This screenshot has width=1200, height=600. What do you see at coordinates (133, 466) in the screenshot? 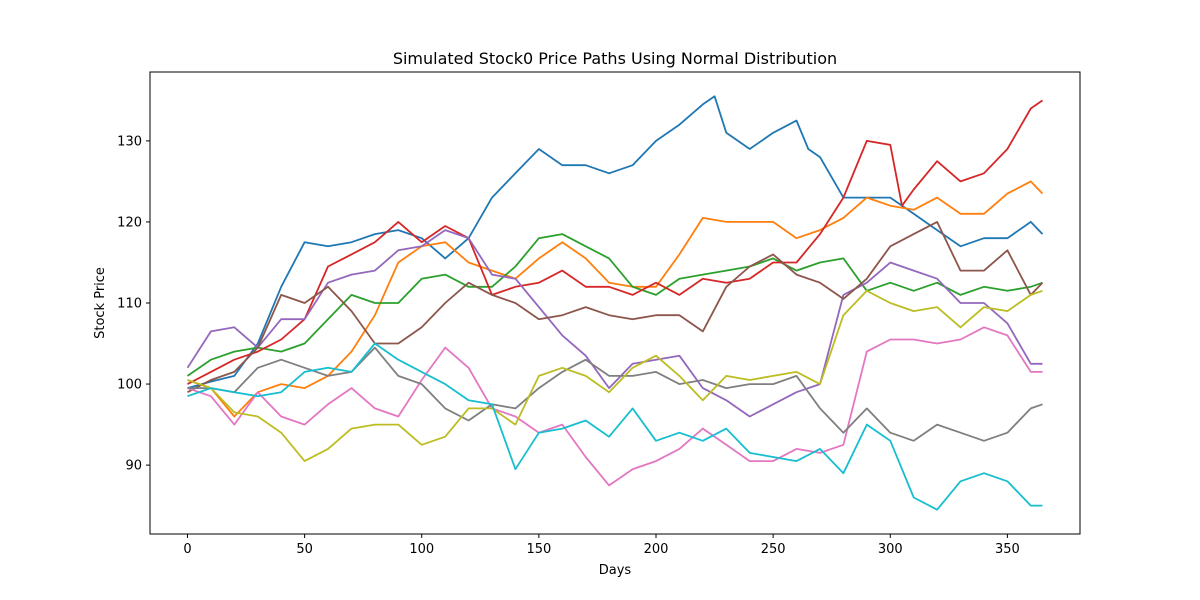
I see `y-tick-label: 90` at bounding box center [133, 466].